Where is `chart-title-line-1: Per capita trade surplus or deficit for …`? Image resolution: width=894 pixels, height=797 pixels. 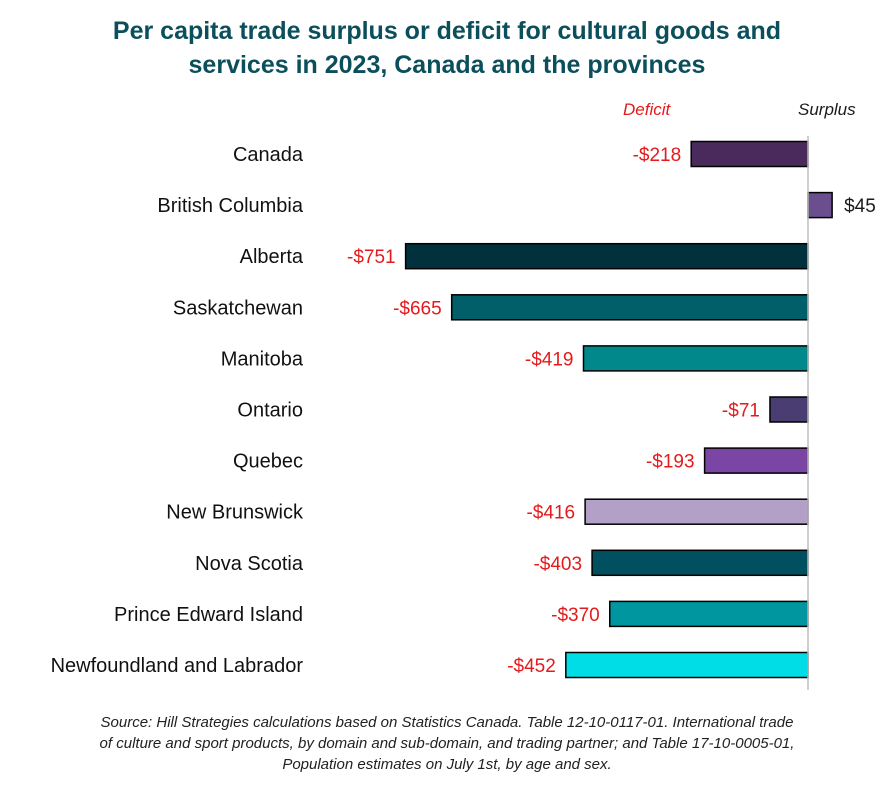 chart-title-line-1: Per capita trade surplus or deficit for … is located at coordinates (447, 31).